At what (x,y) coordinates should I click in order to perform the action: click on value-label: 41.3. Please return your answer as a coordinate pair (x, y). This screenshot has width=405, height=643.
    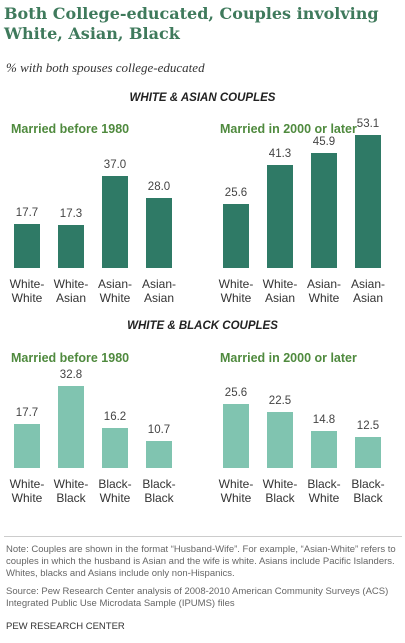
    Looking at the image, I should click on (280, 153).